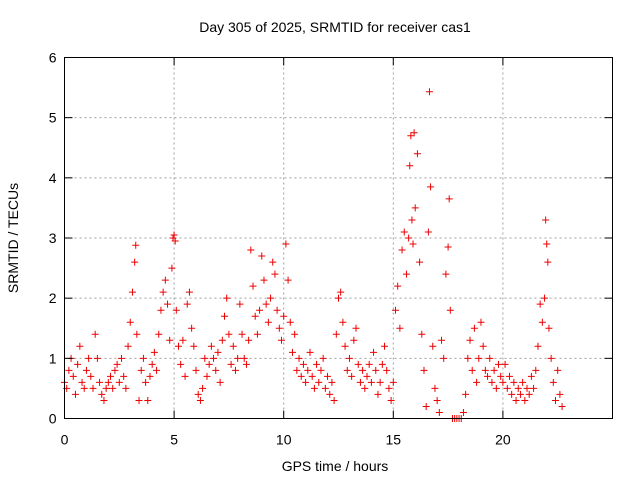 Image resolution: width=640 pixels, height=480 pixels. Describe the element at coordinates (53, 178) in the screenshot. I see `y-tick-label: 4` at that location.